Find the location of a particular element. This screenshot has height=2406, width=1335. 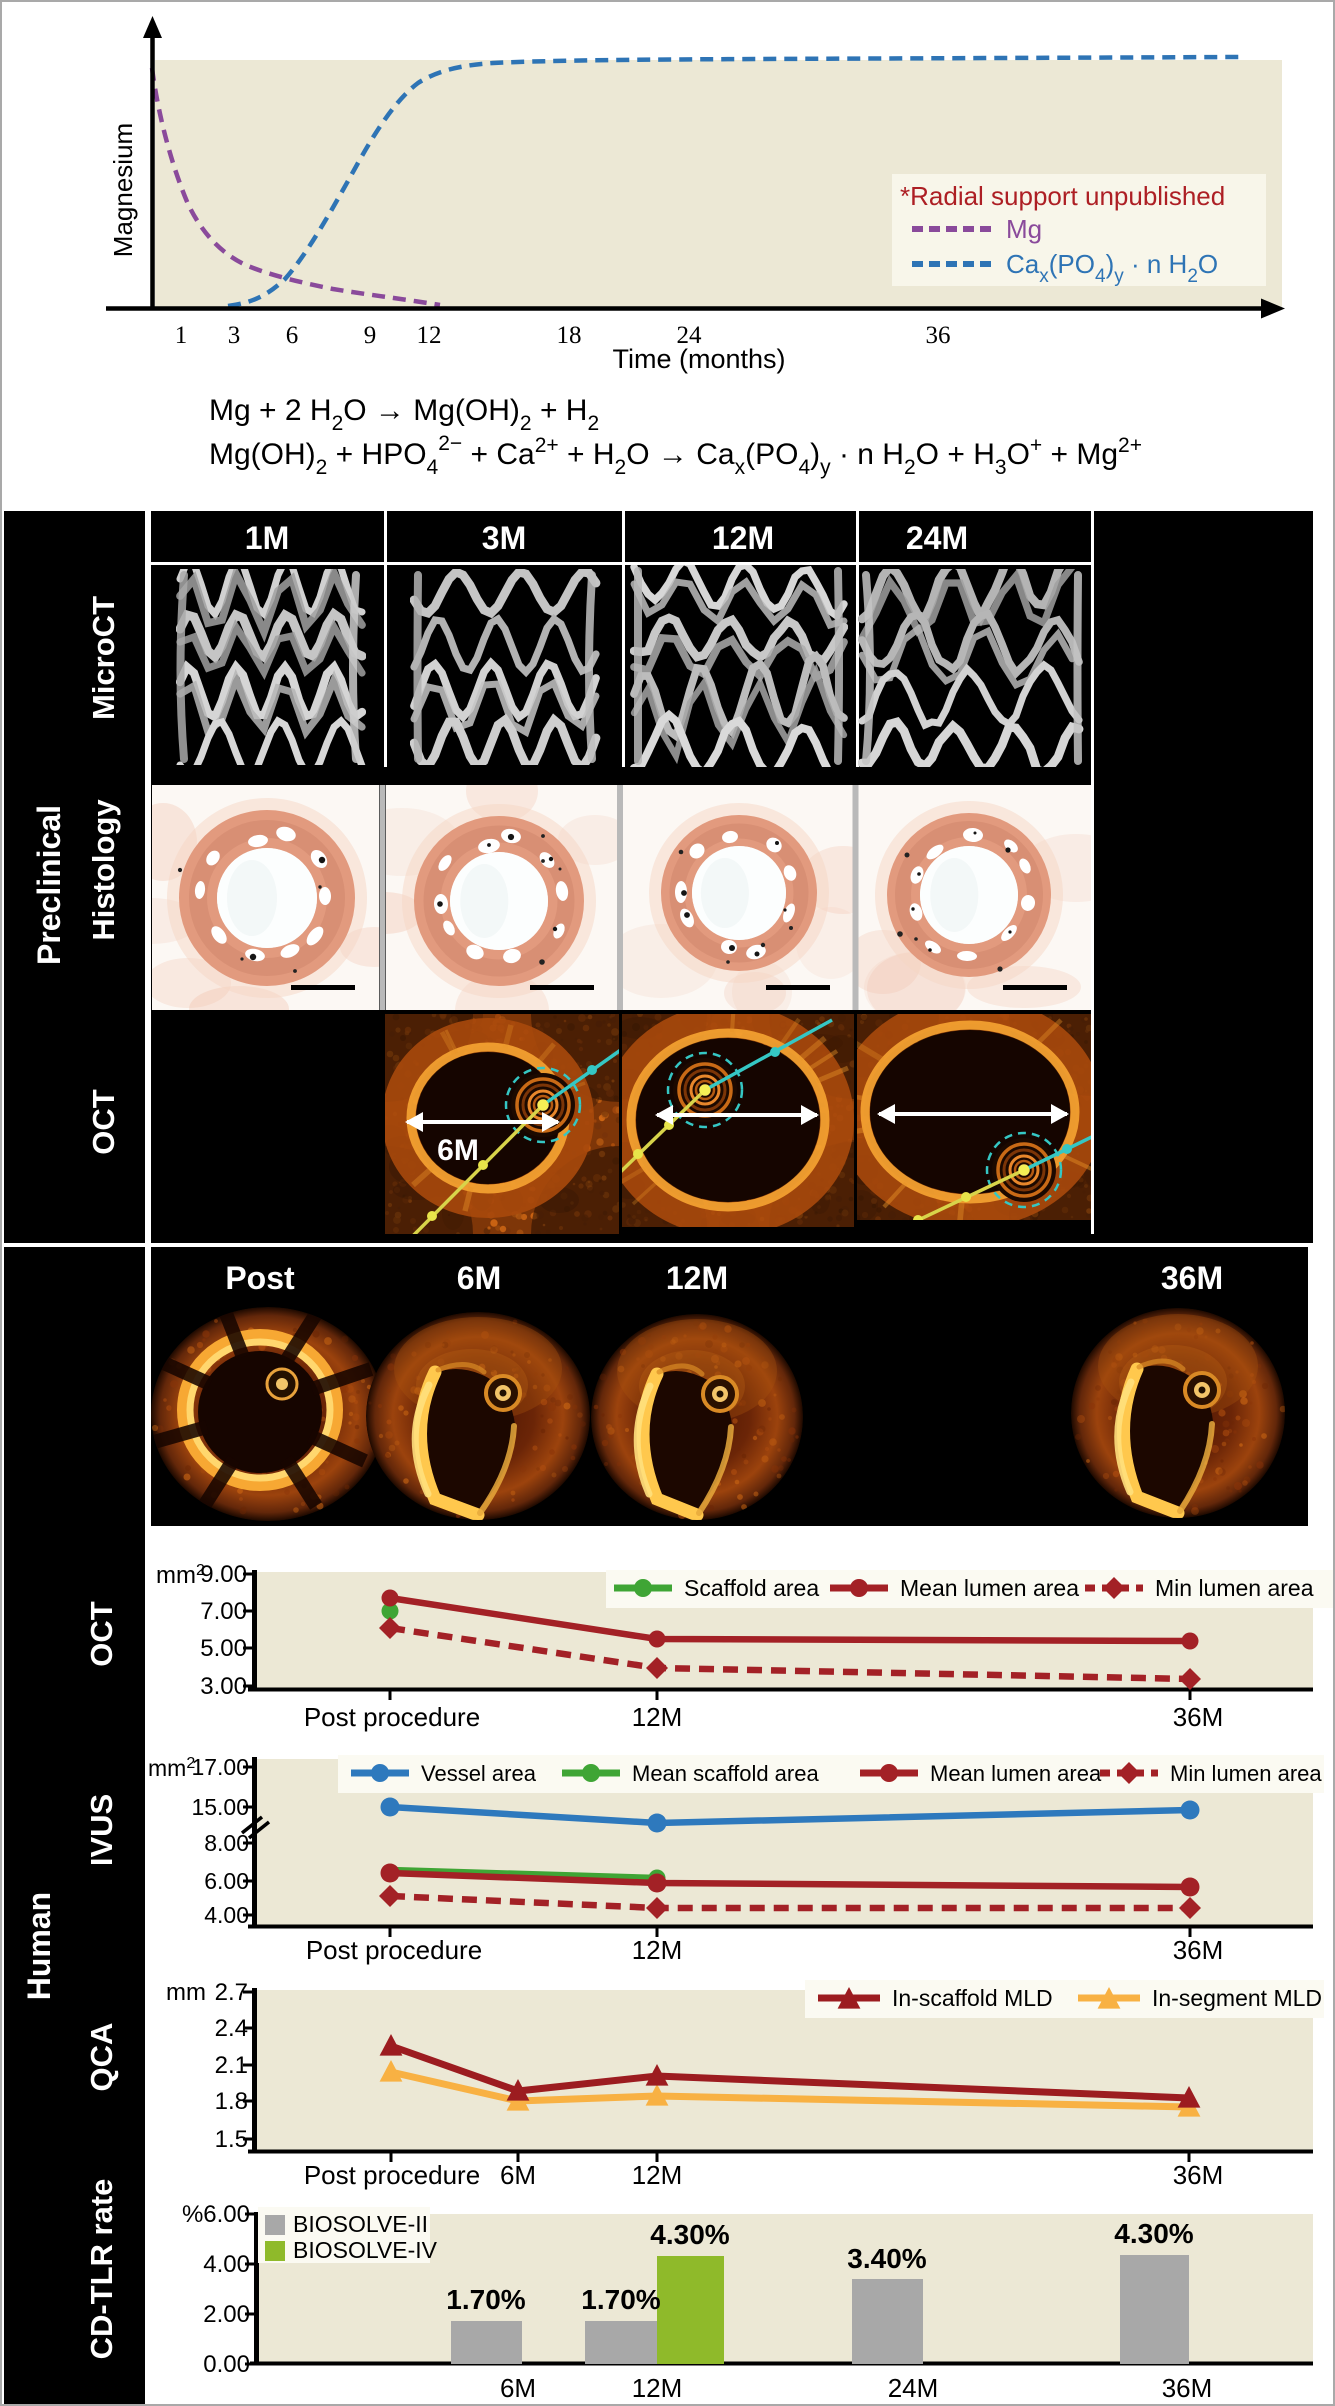

svg-text: mm is located at coordinates (186, 1992).